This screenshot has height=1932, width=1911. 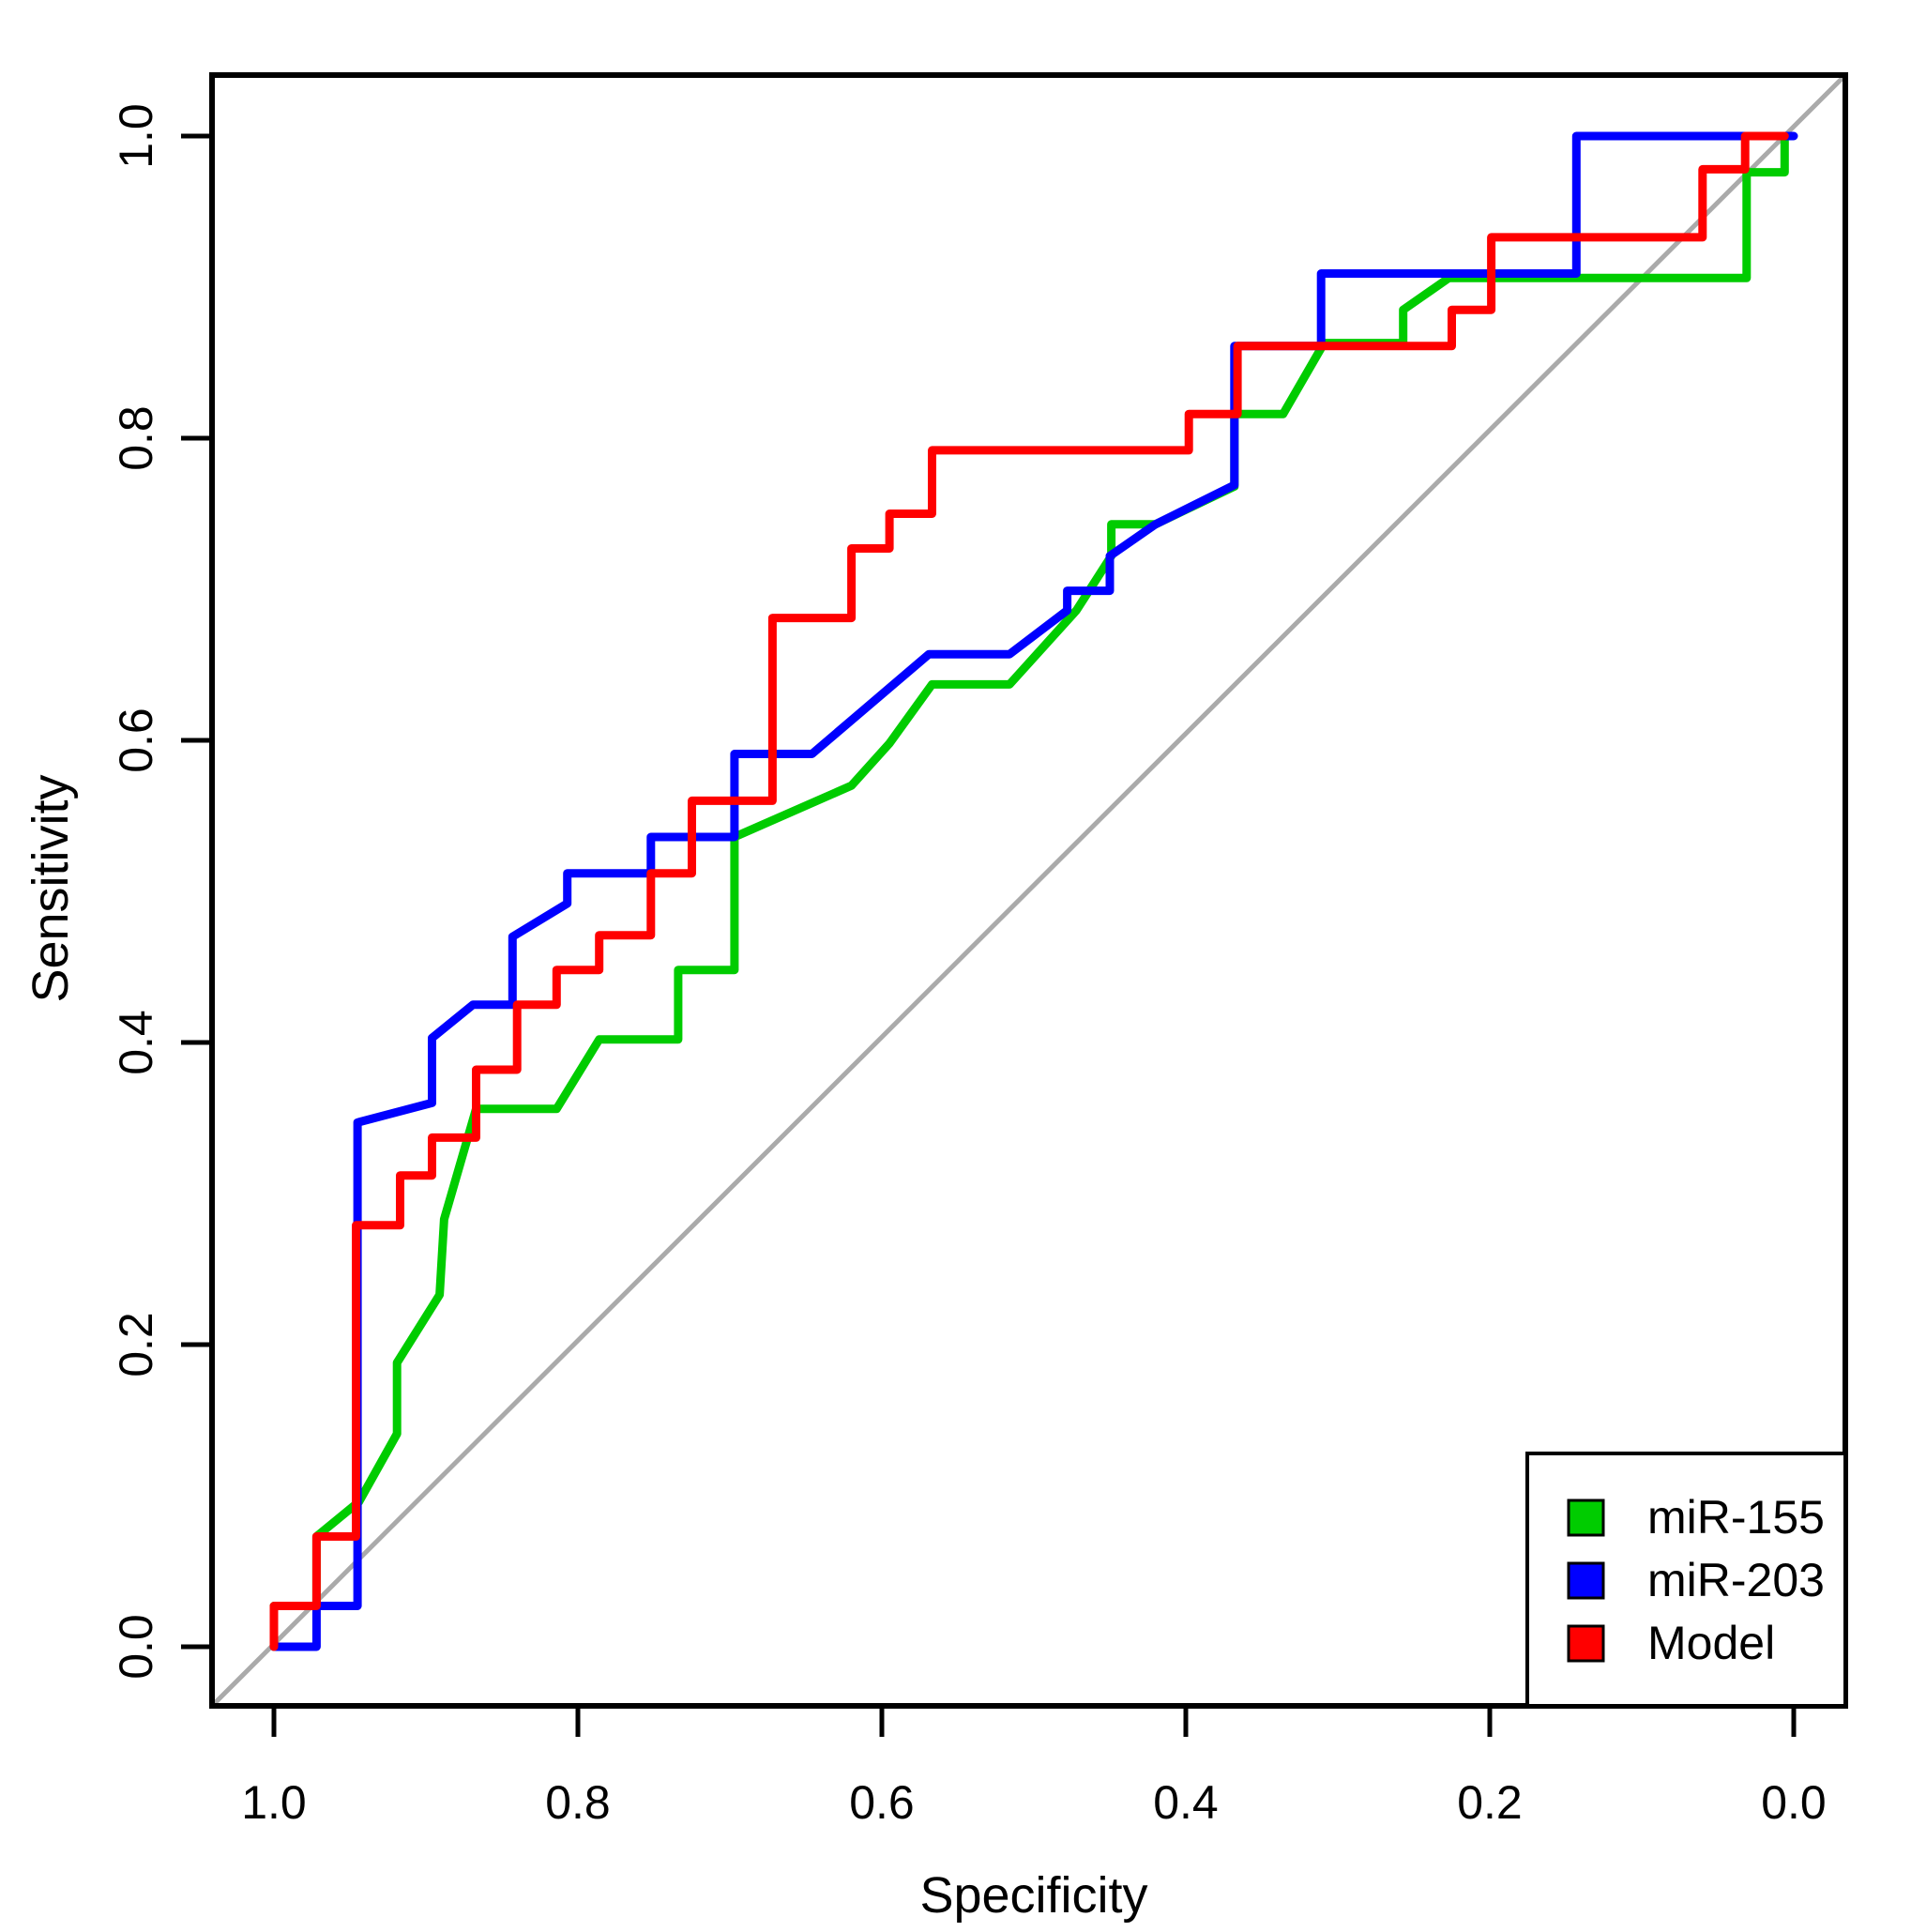 What do you see at coordinates (136, 1647) in the screenshot?
I see `y-tick-label: 0.0` at bounding box center [136, 1647].